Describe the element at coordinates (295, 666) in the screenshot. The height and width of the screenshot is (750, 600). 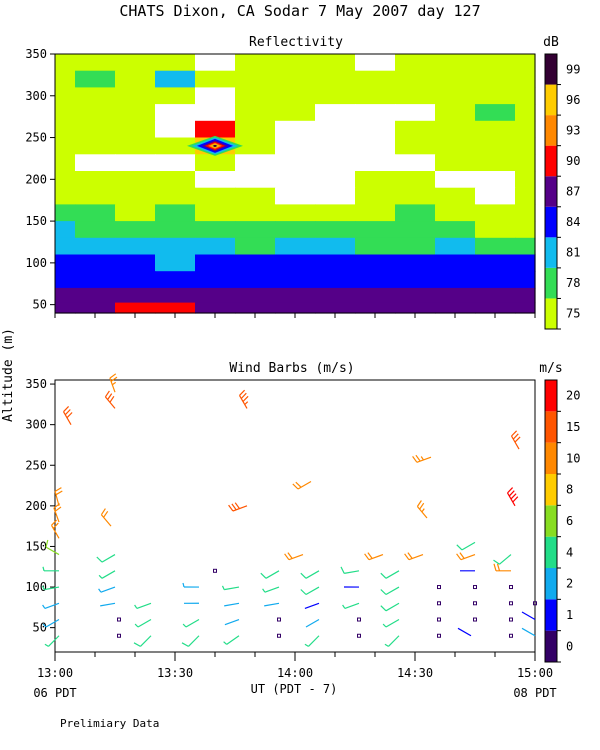
I see `wind-x-ticks: 13:00 13:30 14:00 14:30 15:00` at that location.